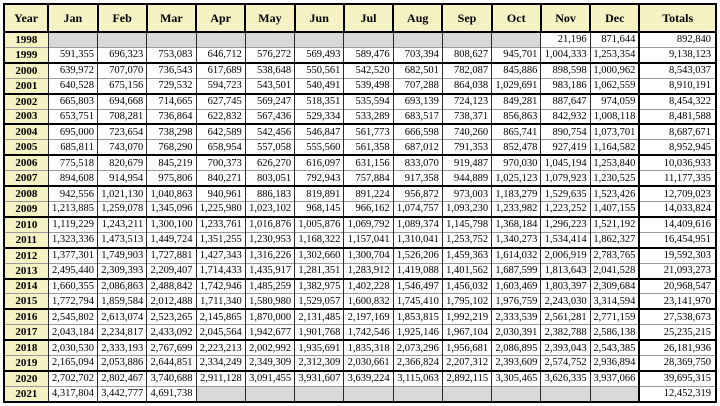 Image resolution: width=720 pixels, height=406 pixels. I want to click on month-value-cell: 1,382,975, so click(319, 285).